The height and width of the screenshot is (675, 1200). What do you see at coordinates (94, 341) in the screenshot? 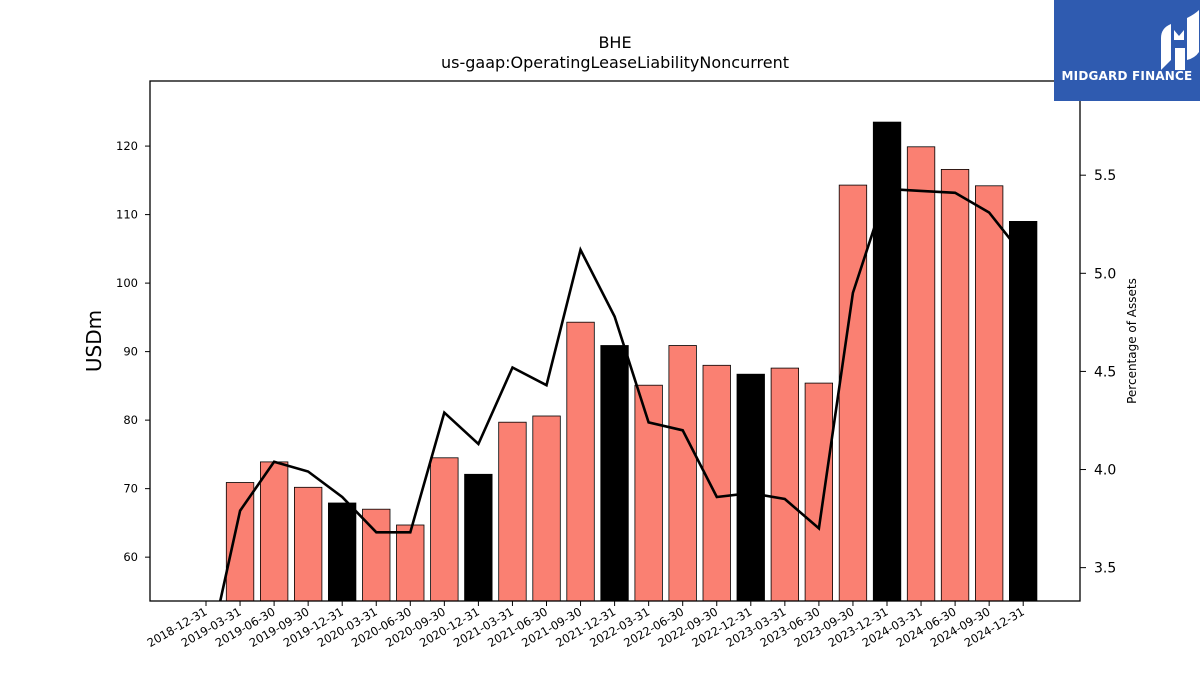
I see `y-axis-label: USDm` at bounding box center [94, 341].